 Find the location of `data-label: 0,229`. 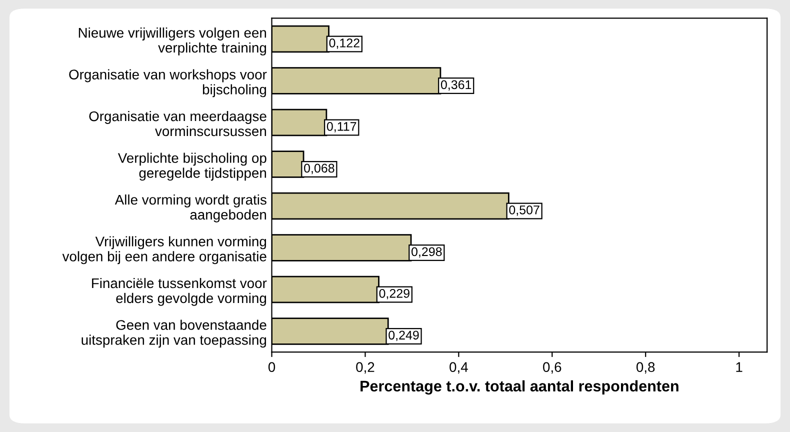

data-label: 0,229 is located at coordinates (394, 294).